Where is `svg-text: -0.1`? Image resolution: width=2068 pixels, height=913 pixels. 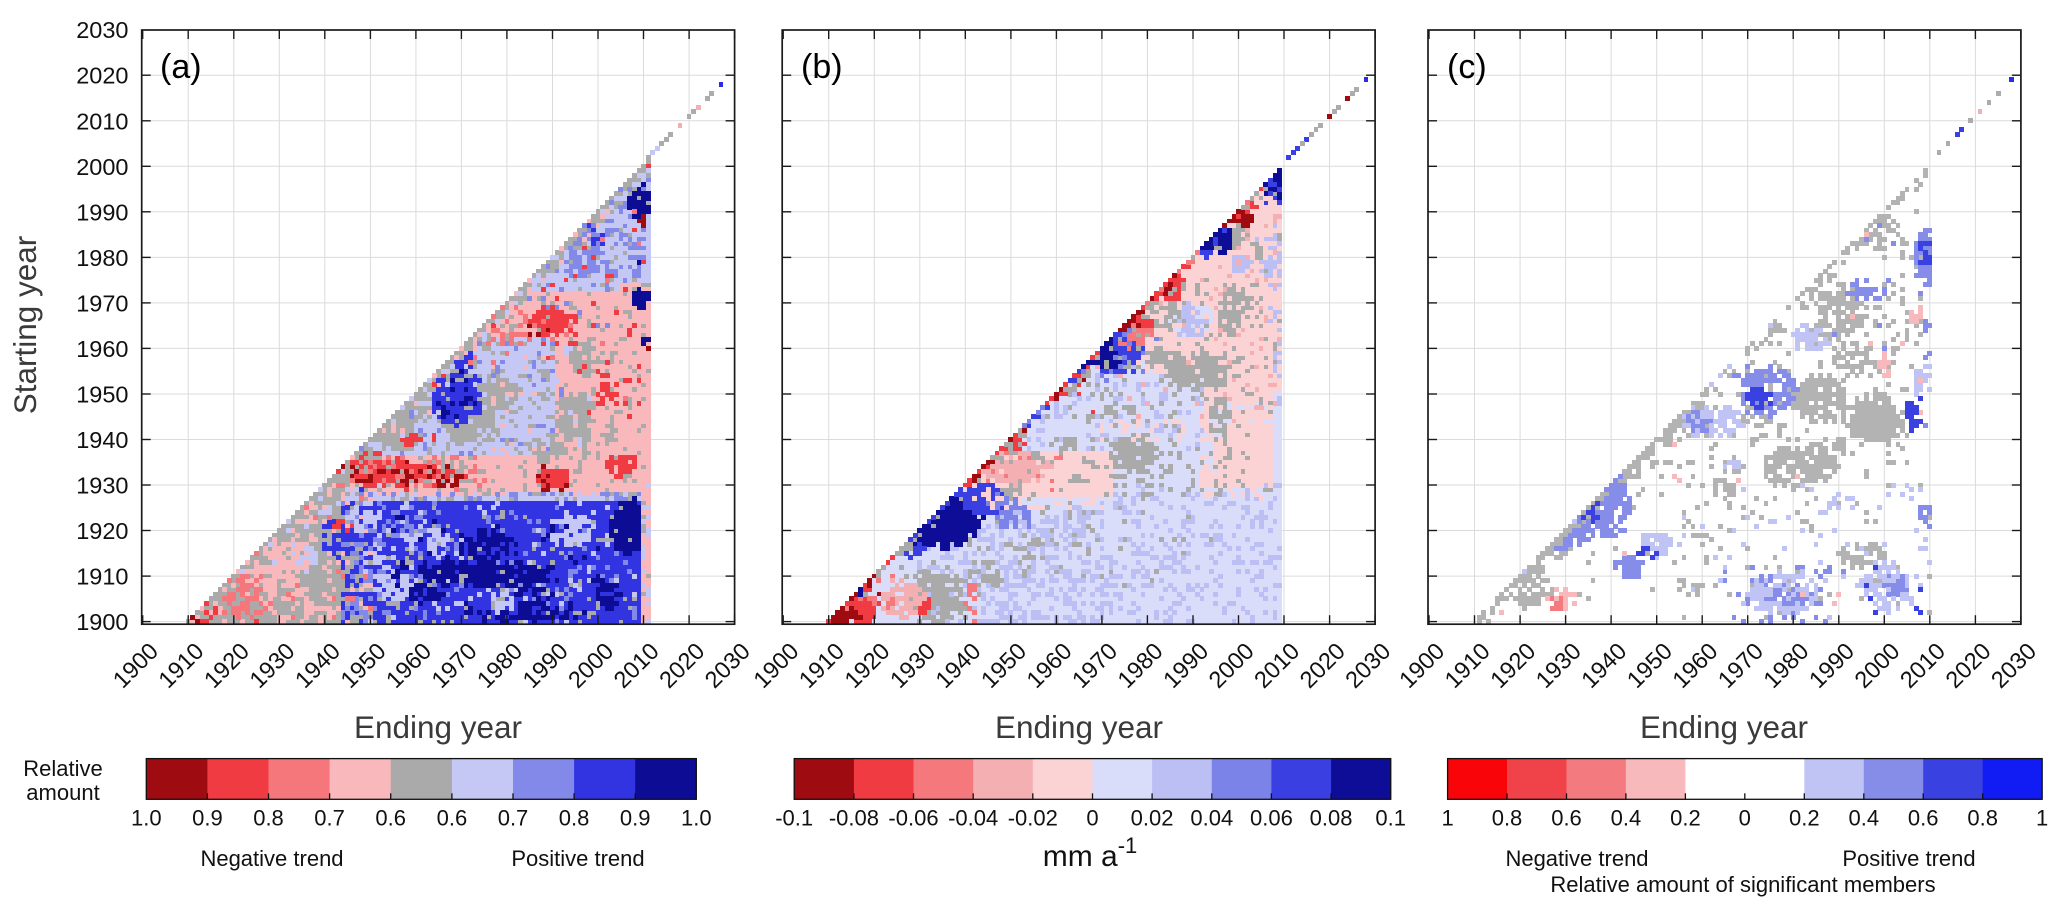 svg-text: -0.1 is located at coordinates (794, 818).